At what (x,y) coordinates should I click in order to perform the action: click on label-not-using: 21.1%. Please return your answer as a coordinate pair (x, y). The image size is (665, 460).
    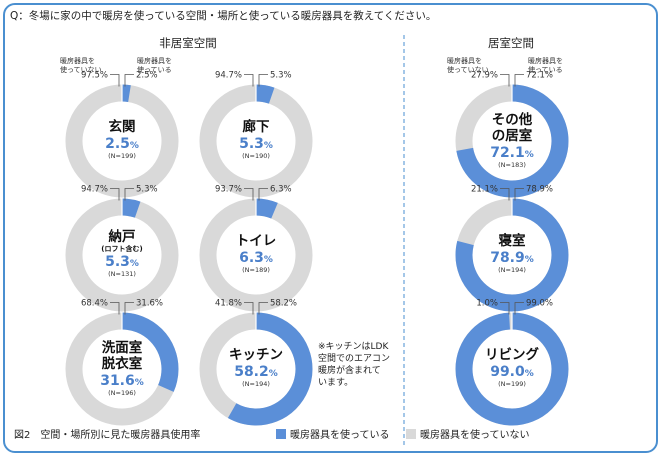
    Looking at the image, I should click on (484, 190).